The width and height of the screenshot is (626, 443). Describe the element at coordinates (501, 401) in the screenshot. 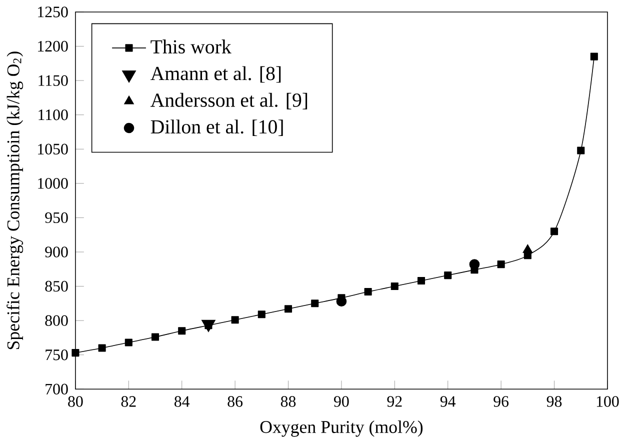

I see `x-tick-label: 96` at that location.